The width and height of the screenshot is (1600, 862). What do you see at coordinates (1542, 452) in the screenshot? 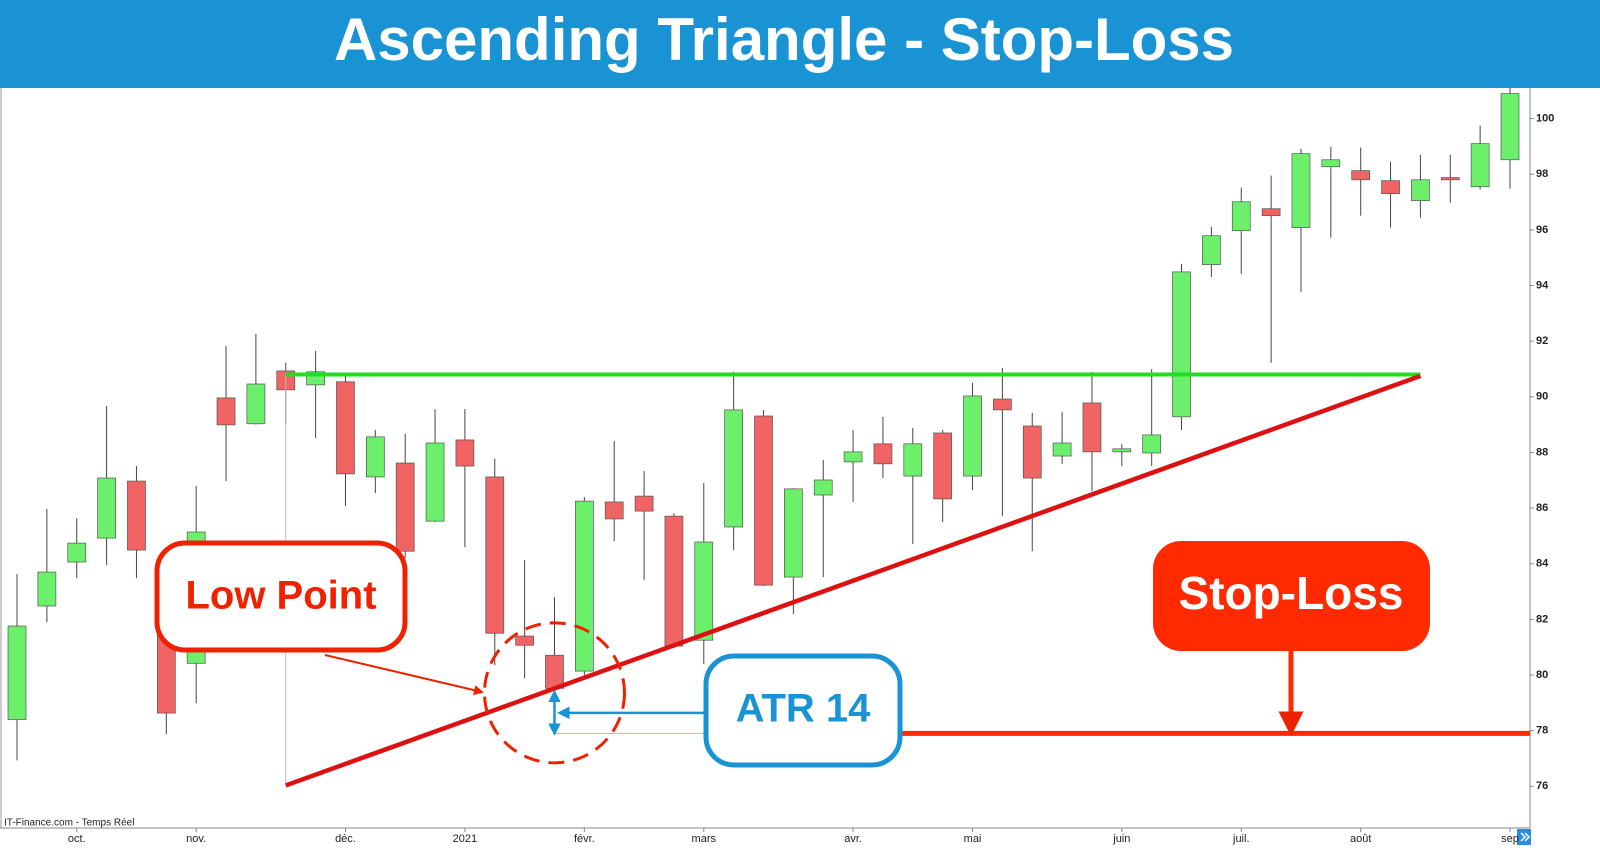
I see `y-tick-label: 88` at bounding box center [1542, 452].